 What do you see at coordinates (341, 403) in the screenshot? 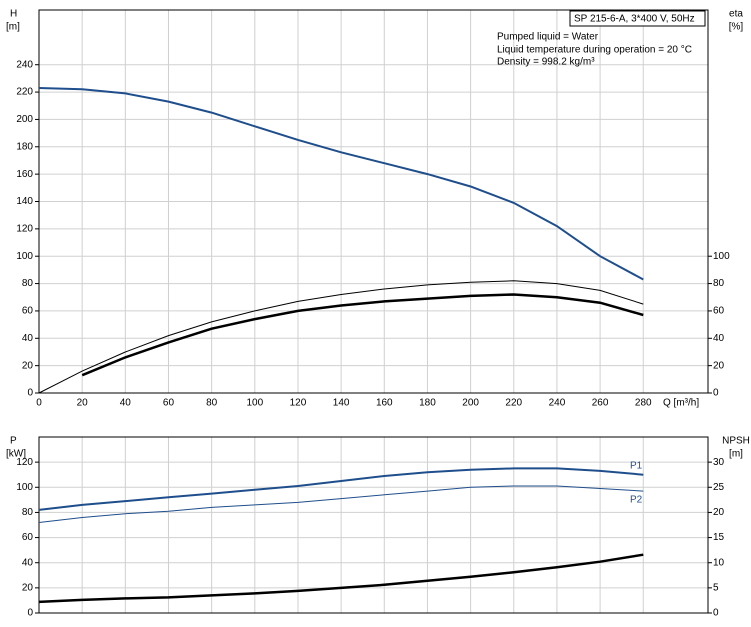
I see `x-tick-label: 140` at bounding box center [341, 403].